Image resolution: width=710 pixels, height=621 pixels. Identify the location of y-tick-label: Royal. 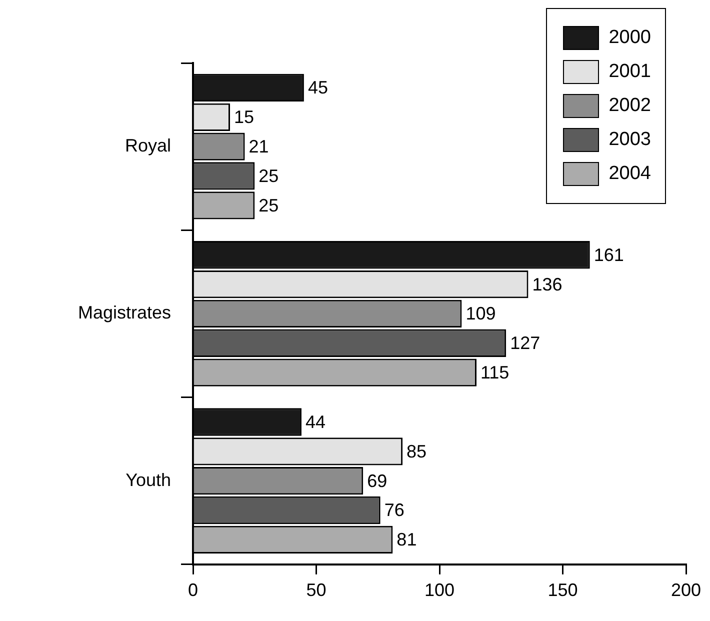
(148, 146).